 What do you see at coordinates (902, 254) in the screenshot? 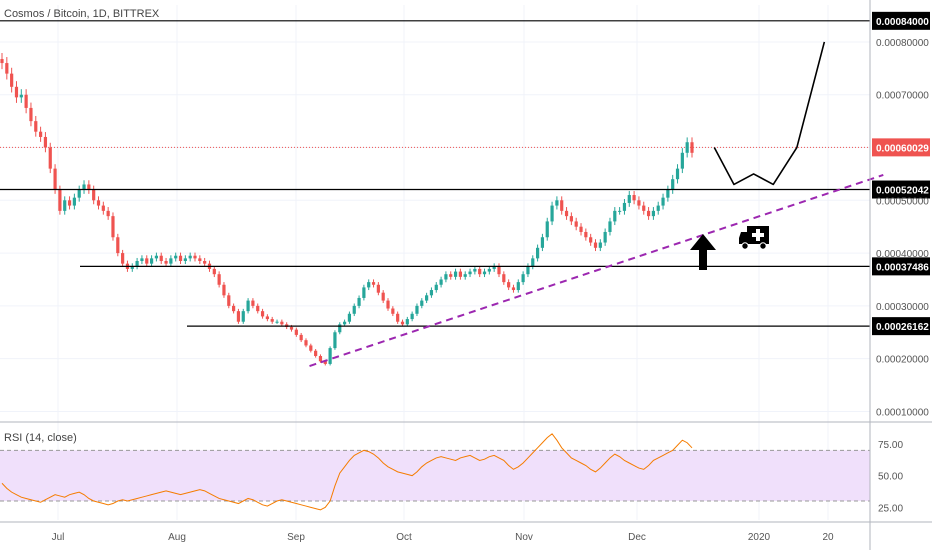
I see `price-tick-label: 0.00040000` at bounding box center [902, 254].